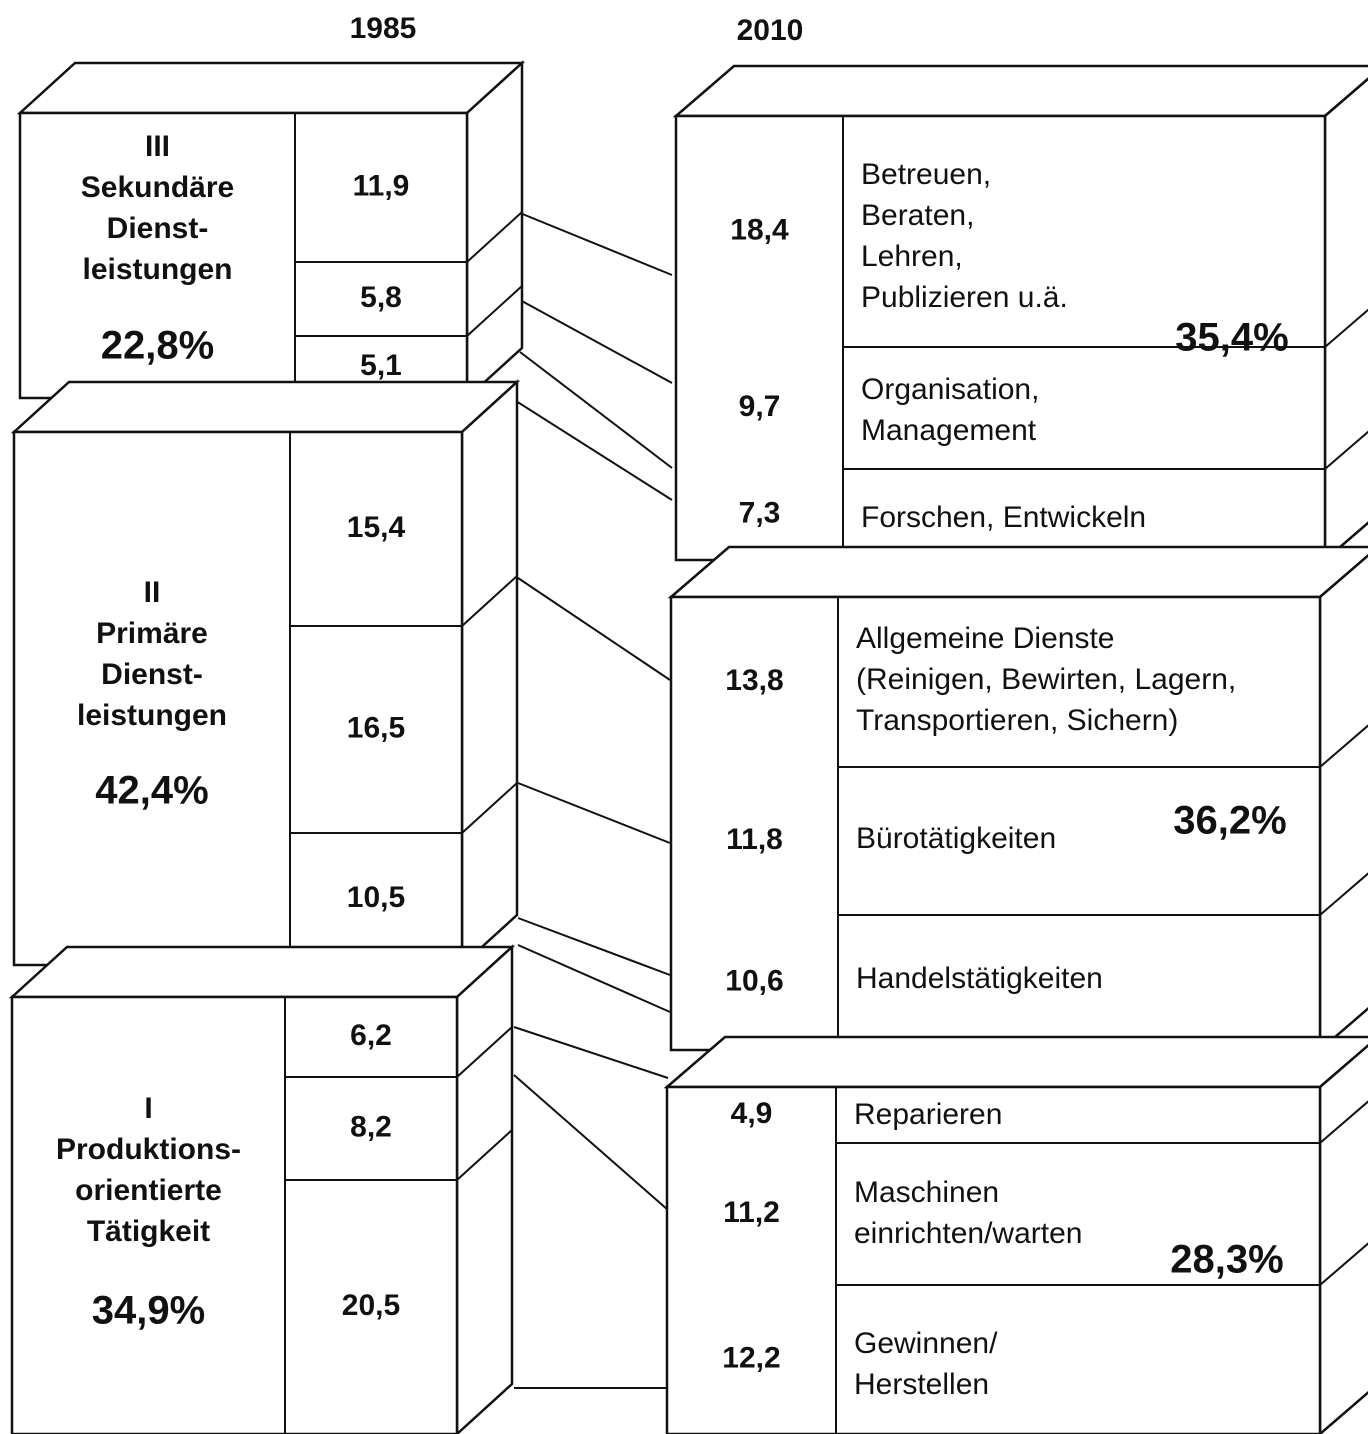  Describe the element at coordinates (157, 346) in the screenshot. I see `group-total: 22,8%` at that location.